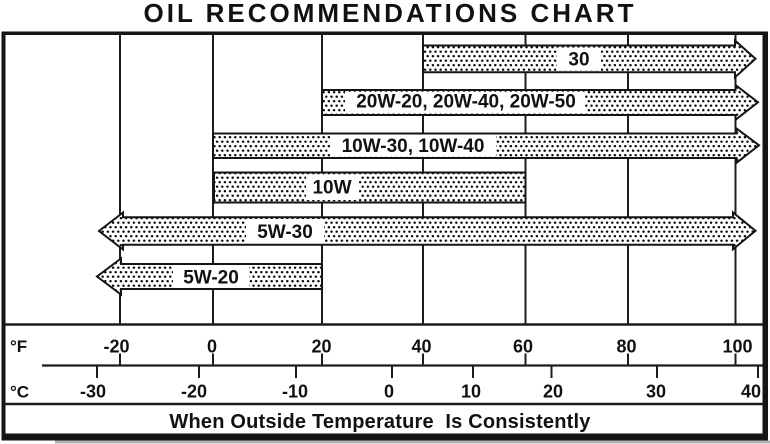 The height and width of the screenshot is (444, 770). What do you see at coordinates (93, 392) in the screenshot?
I see `svg-text: -30` at bounding box center [93, 392].